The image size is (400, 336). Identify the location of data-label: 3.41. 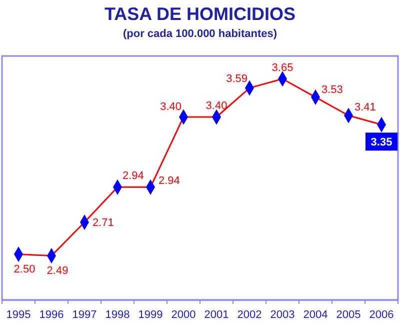
(365, 107).